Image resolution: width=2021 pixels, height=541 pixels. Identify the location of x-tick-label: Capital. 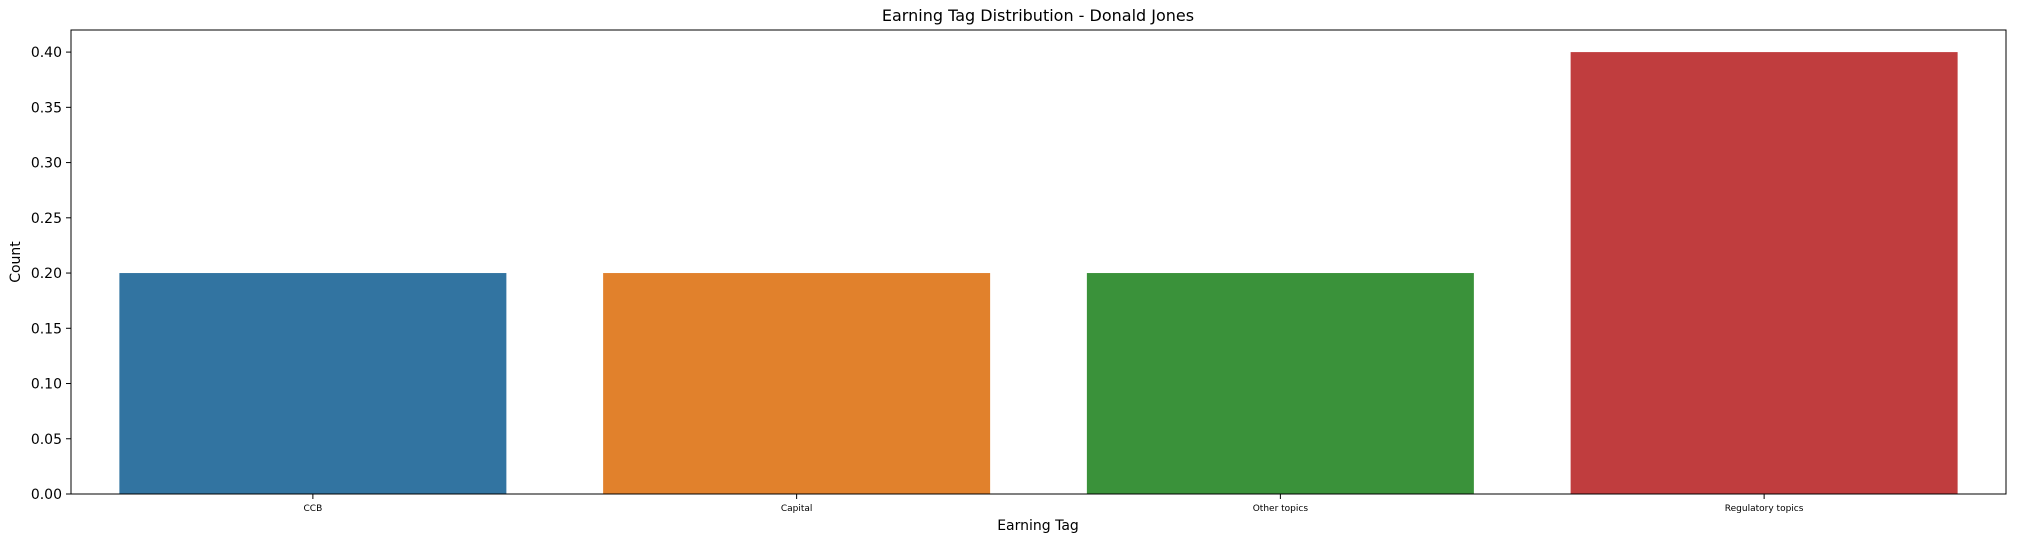
(797, 509).